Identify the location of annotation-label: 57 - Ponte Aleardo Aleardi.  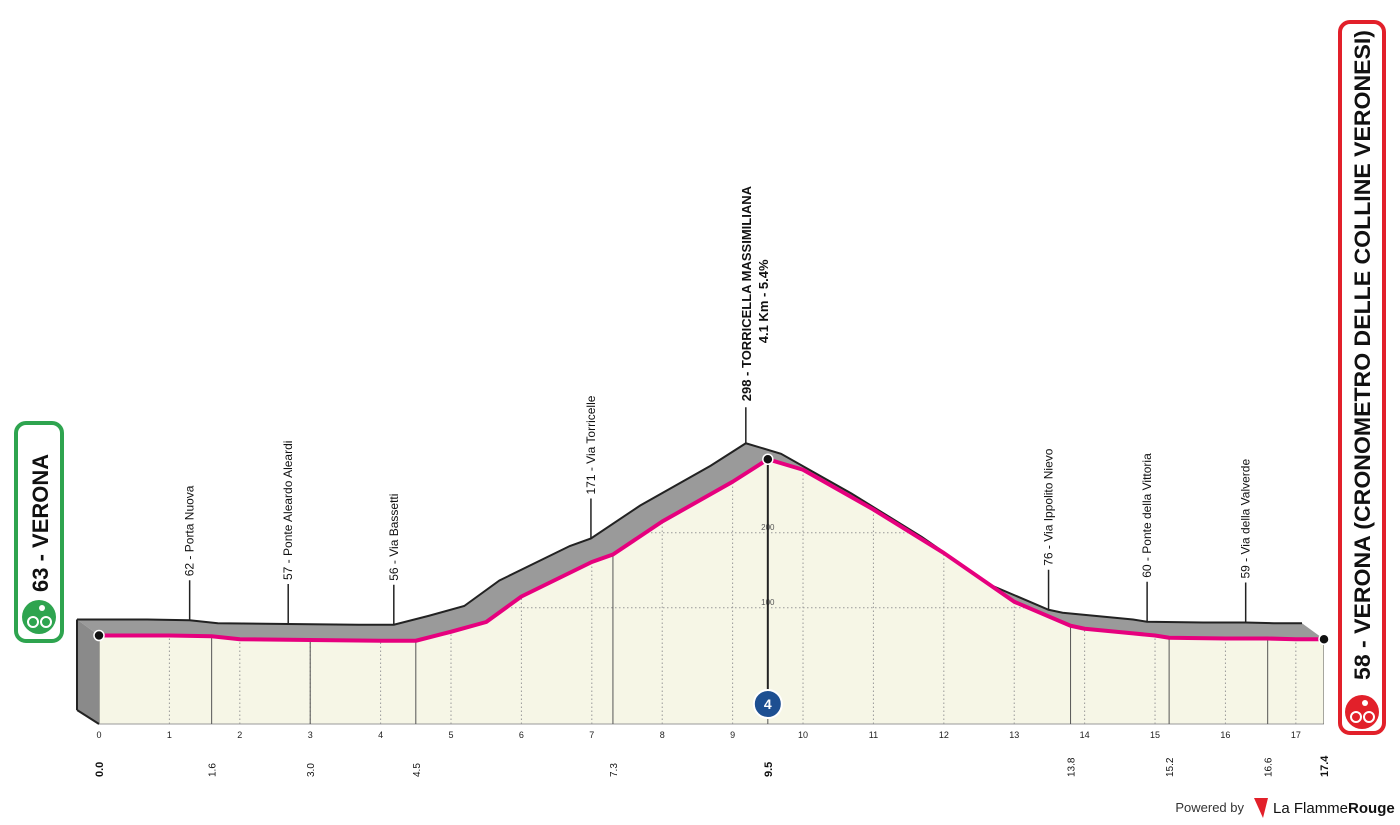
(288, 510).